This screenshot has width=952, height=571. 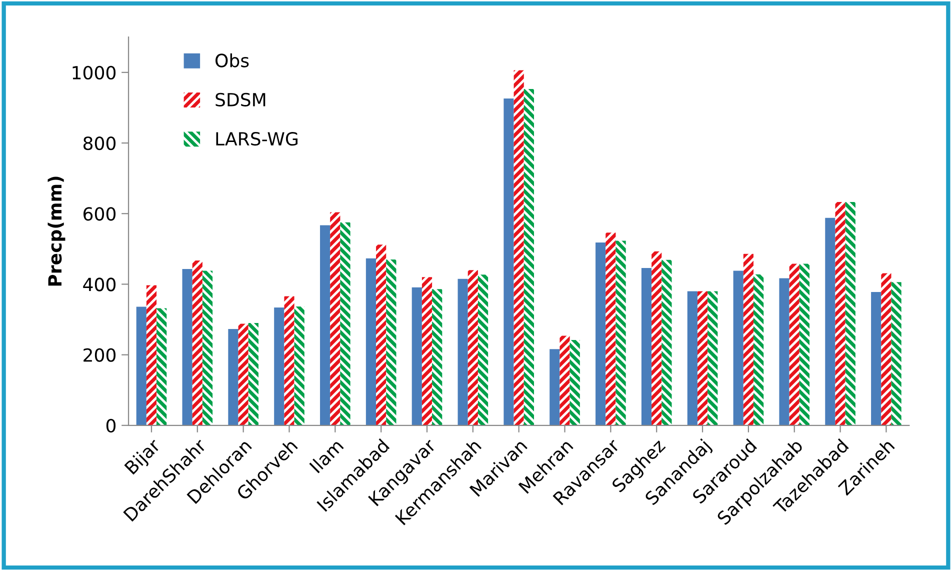 What do you see at coordinates (100, 355) in the screenshot?
I see `y-tick-label: 200` at bounding box center [100, 355].